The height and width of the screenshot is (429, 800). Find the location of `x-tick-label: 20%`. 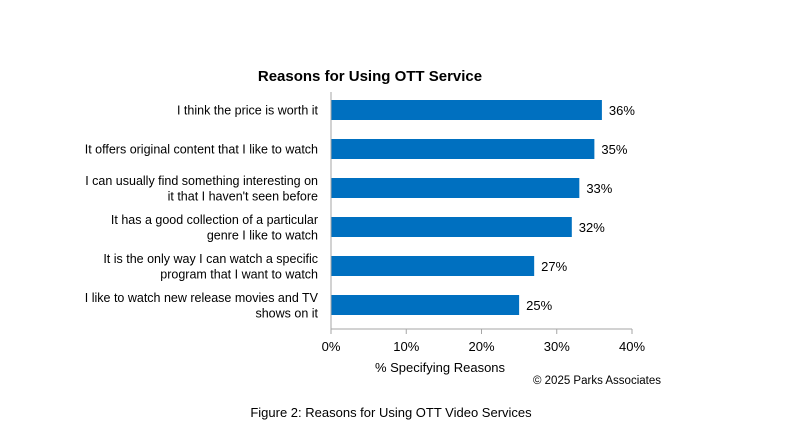

x-tick-label: 20% is located at coordinates (481, 346).